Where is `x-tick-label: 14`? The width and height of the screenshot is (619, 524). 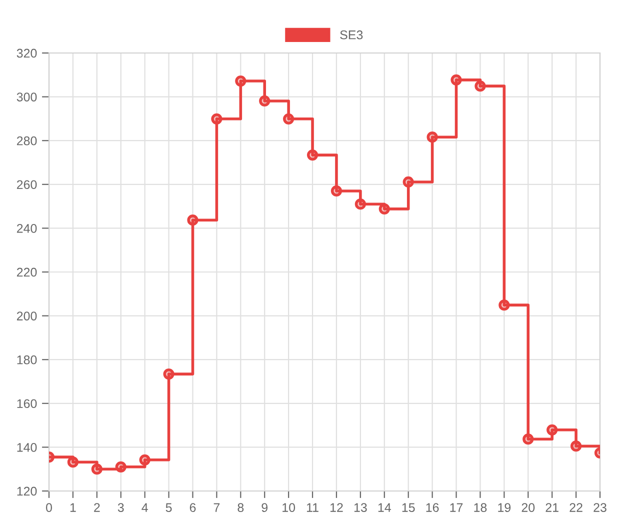
x-tick-label: 14 is located at coordinates (384, 507).